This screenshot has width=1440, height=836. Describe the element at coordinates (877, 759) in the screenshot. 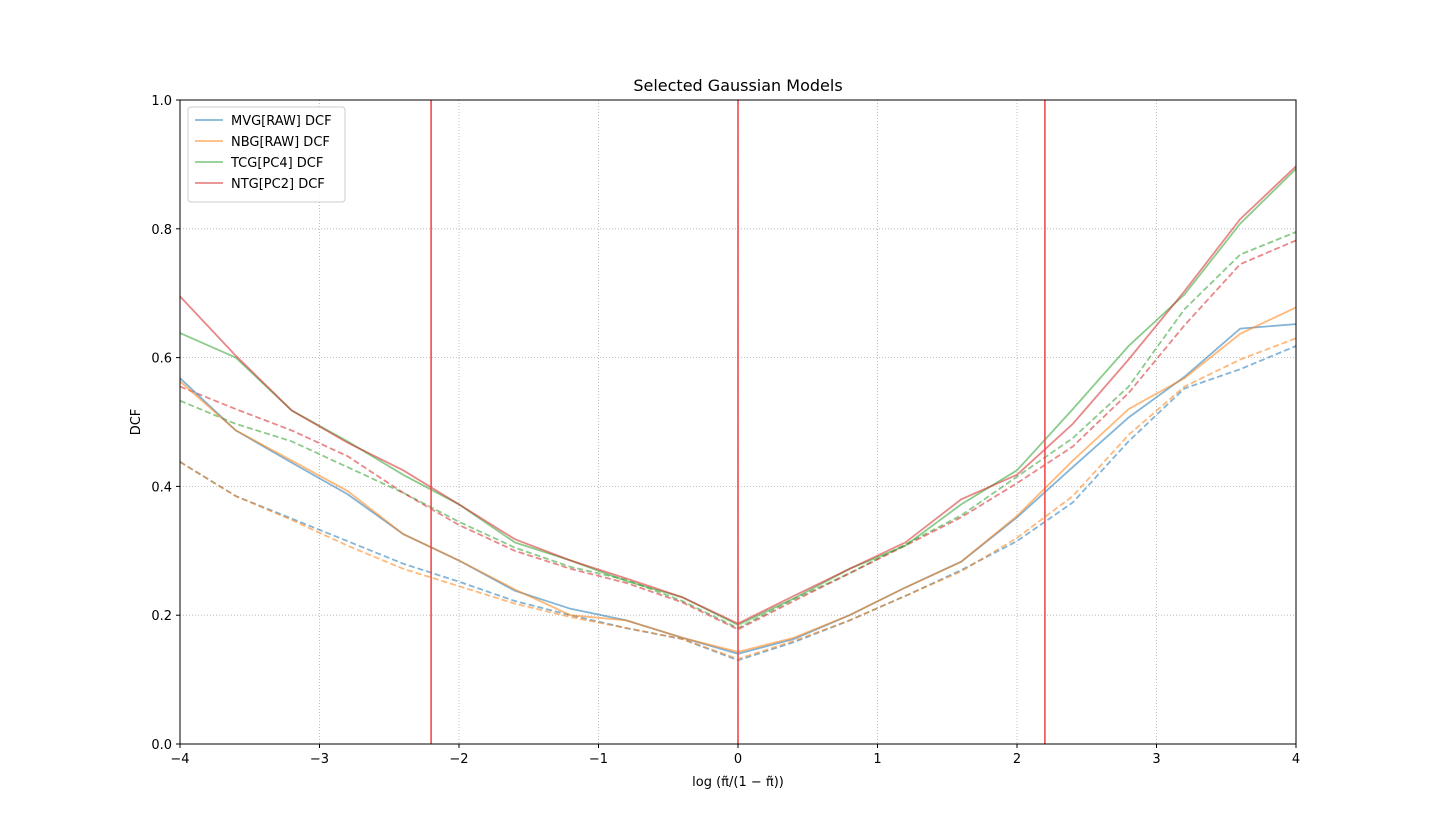

I see `x-tick-label: 1` at that location.